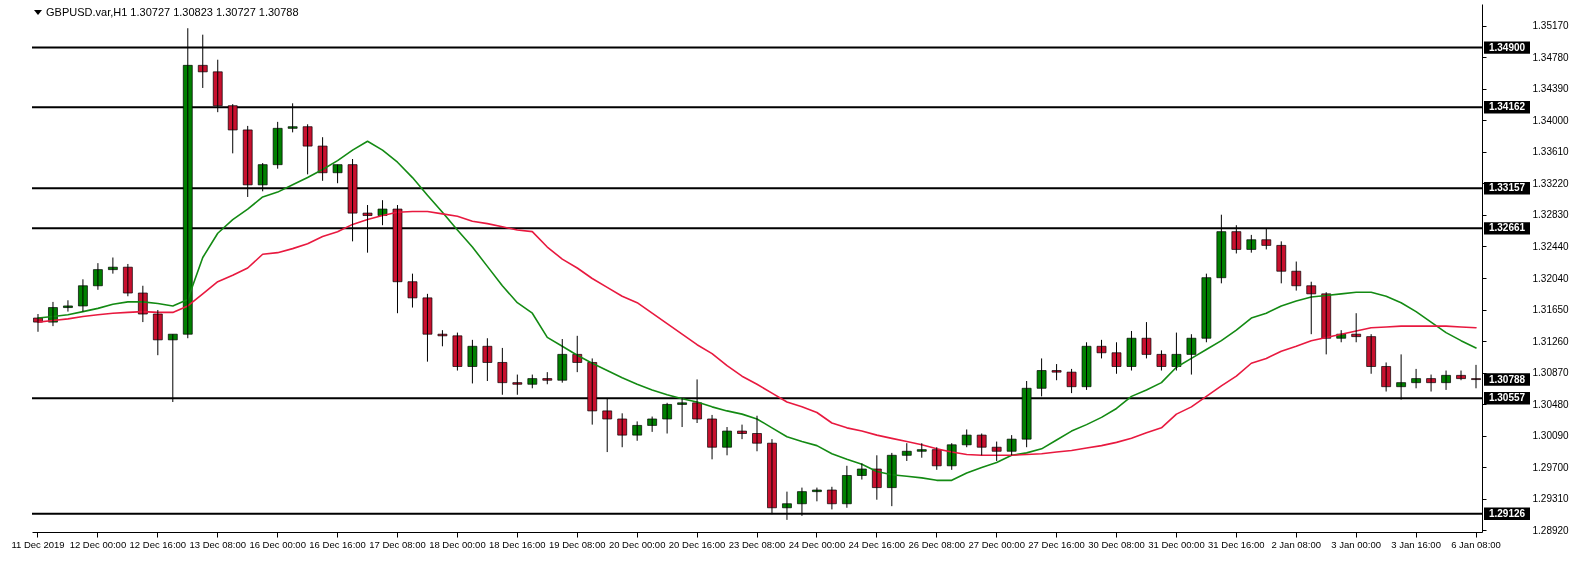  What do you see at coordinates (697, 544) in the screenshot?
I see `x-tick-label: 20 Dec 16:00` at bounding box center [697, 544].